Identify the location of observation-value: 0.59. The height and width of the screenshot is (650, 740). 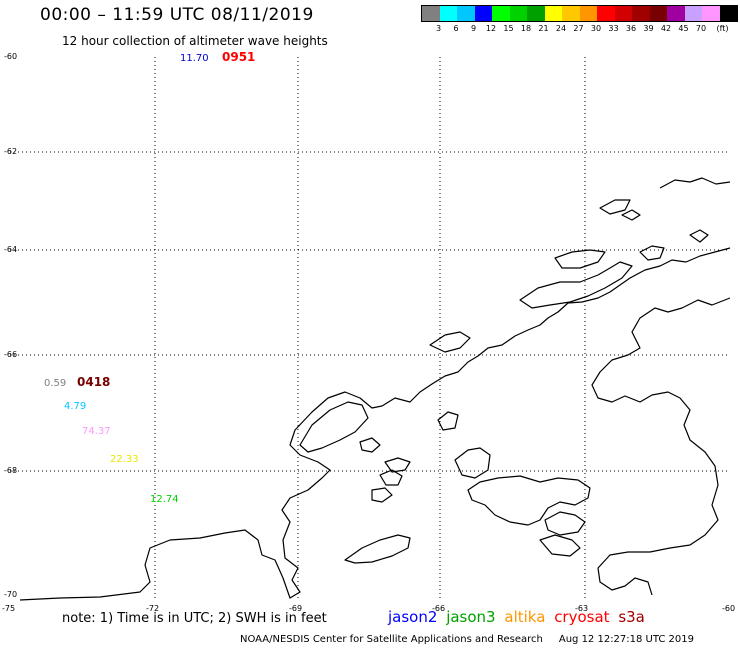
(55, 383).